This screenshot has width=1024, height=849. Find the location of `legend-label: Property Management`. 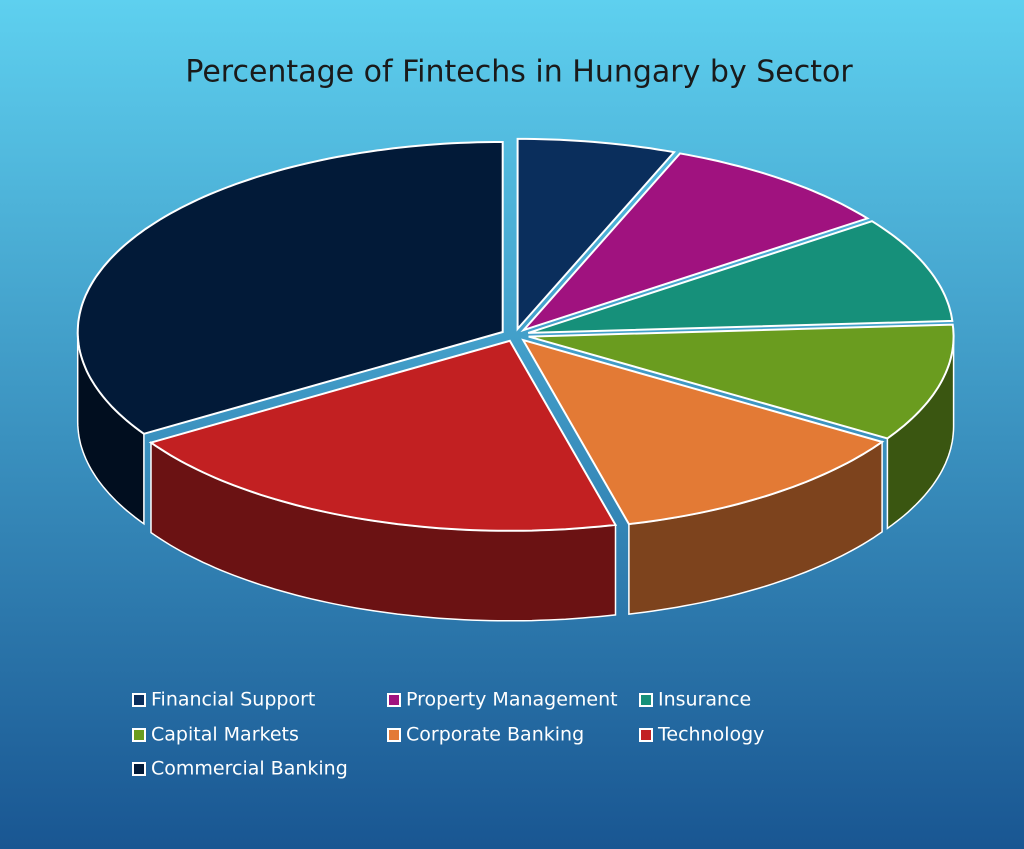

legend-label: Property Management is located at coordinates (512, 700).